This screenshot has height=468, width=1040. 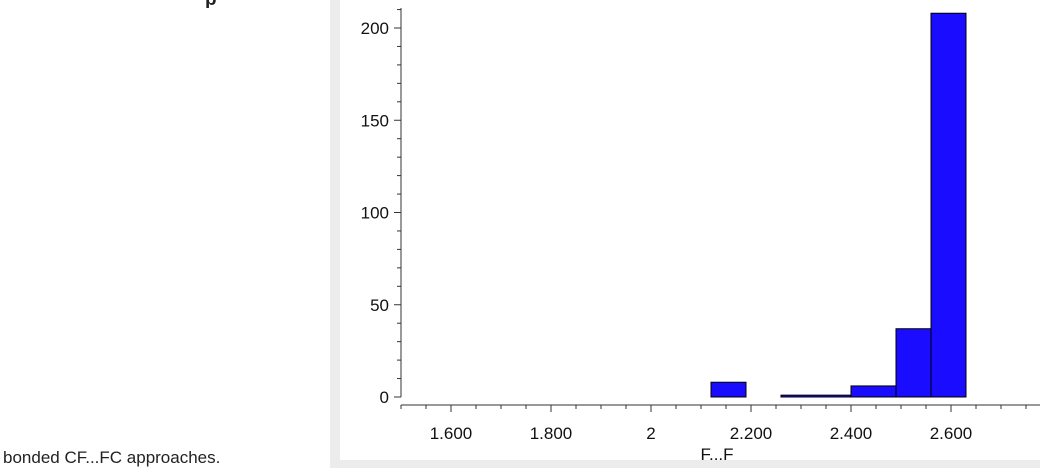 I want to click on x-axis-label: F...F, so click(x=716, y=454).